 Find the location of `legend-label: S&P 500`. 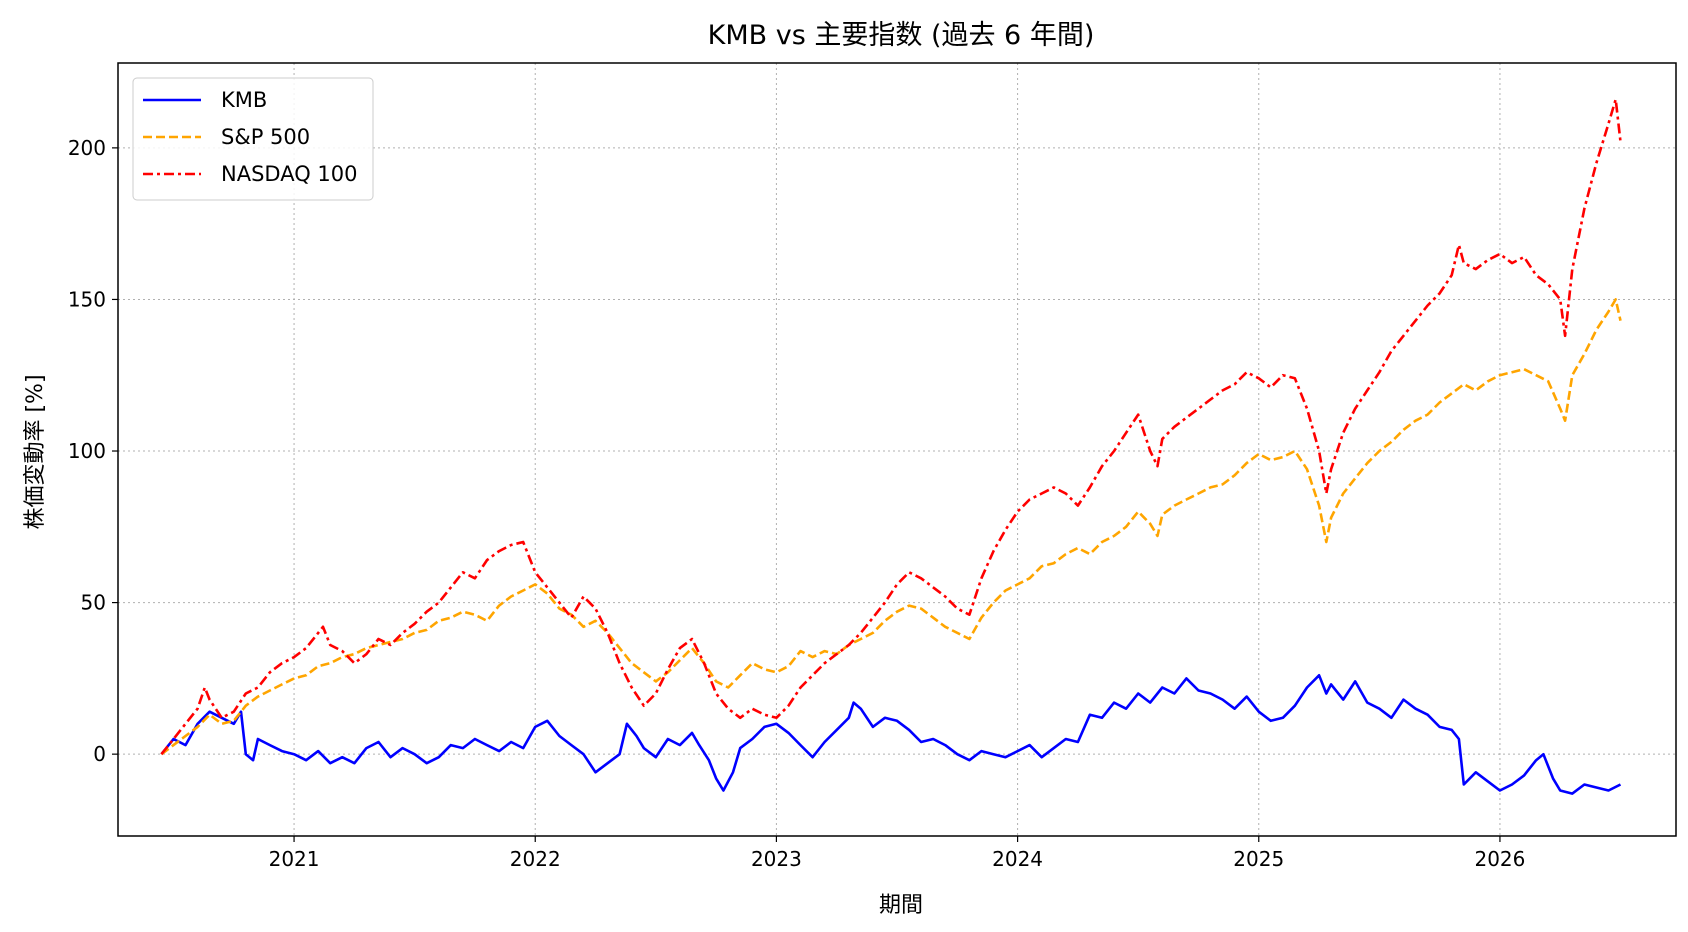

legend-label: S&P 500 is located at coordinates (265, 137).